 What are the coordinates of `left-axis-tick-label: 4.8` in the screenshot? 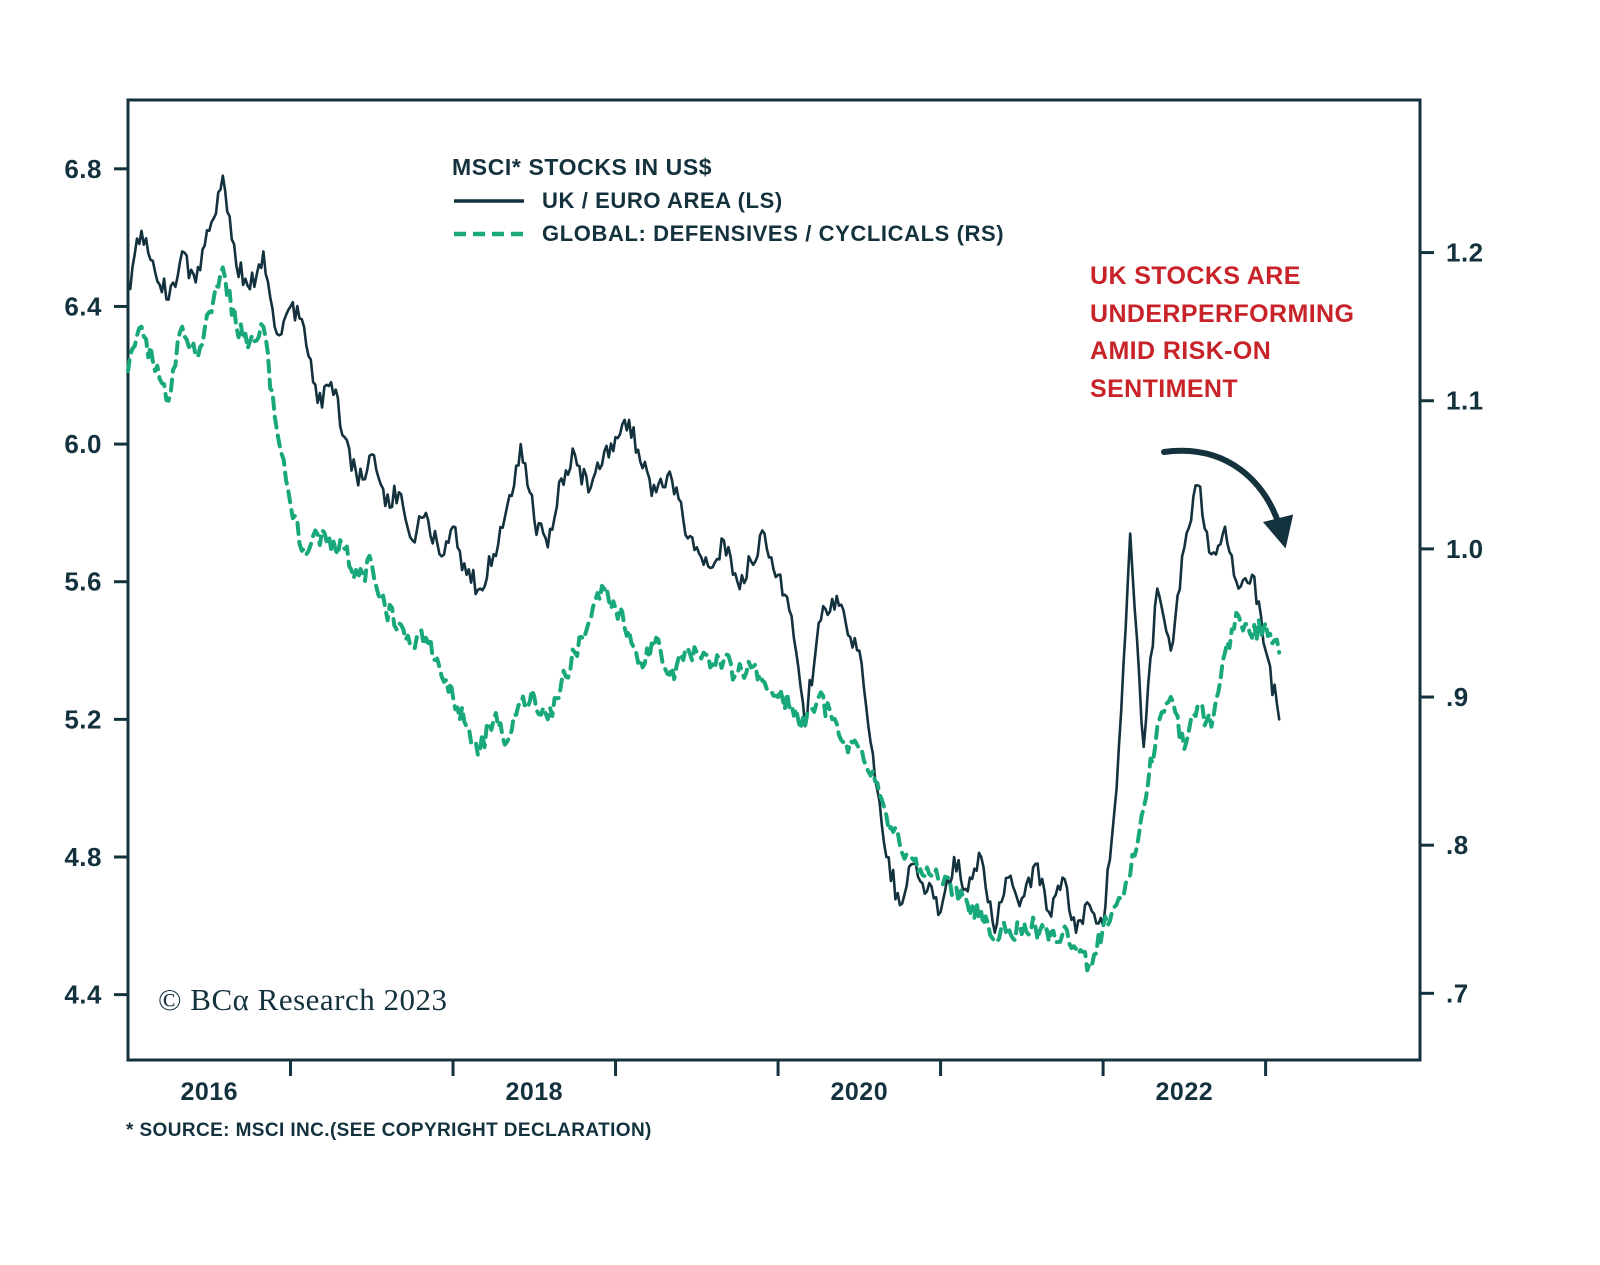 It's located at (83, 857).